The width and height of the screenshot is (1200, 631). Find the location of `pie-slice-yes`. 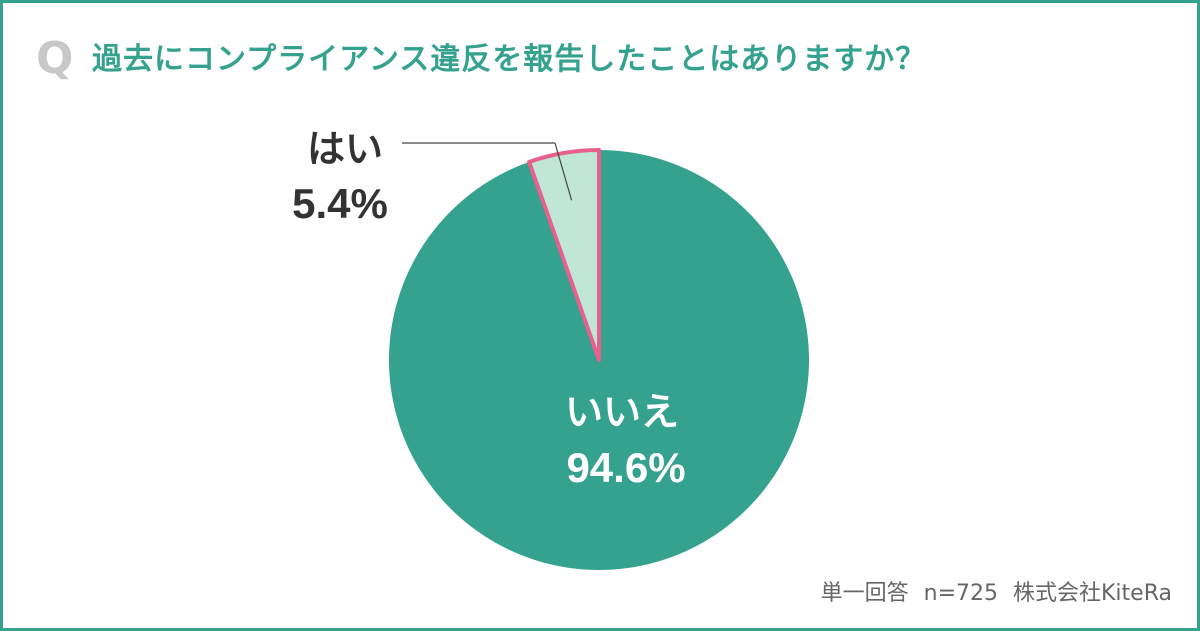

pie-slice-yes is located at coordinates (564, 255).